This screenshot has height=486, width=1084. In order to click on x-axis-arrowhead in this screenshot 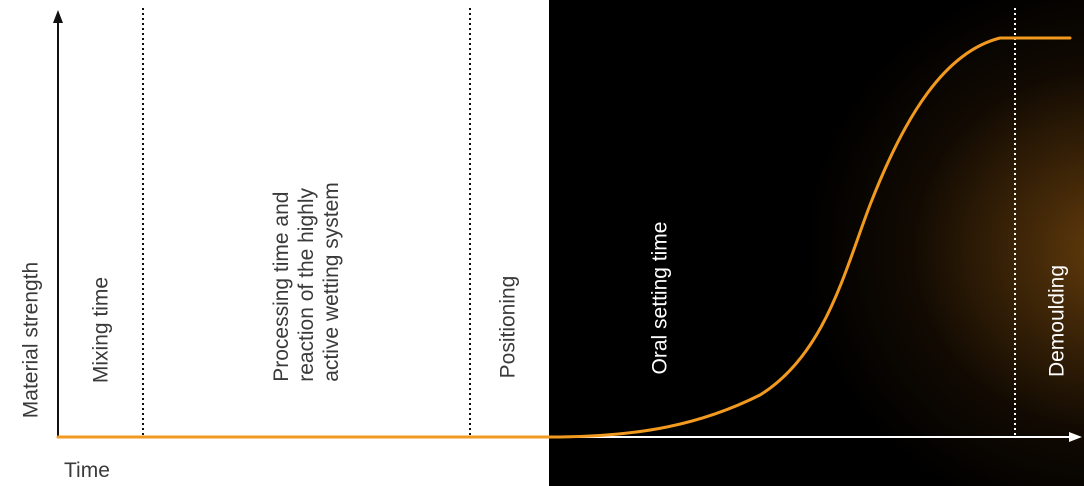, I will do `click(1075, 437)`.